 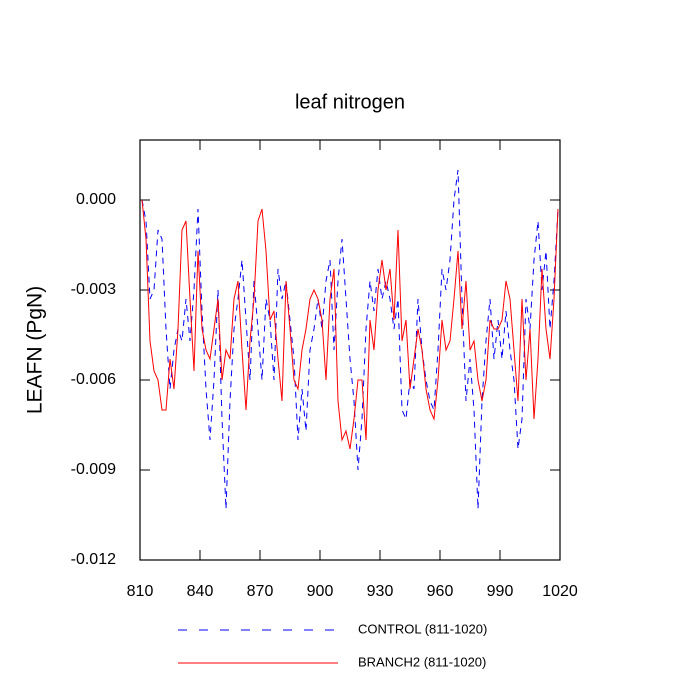 I want to click on legend-label: CONTROL (811-1020), so click(x=422, y=628).